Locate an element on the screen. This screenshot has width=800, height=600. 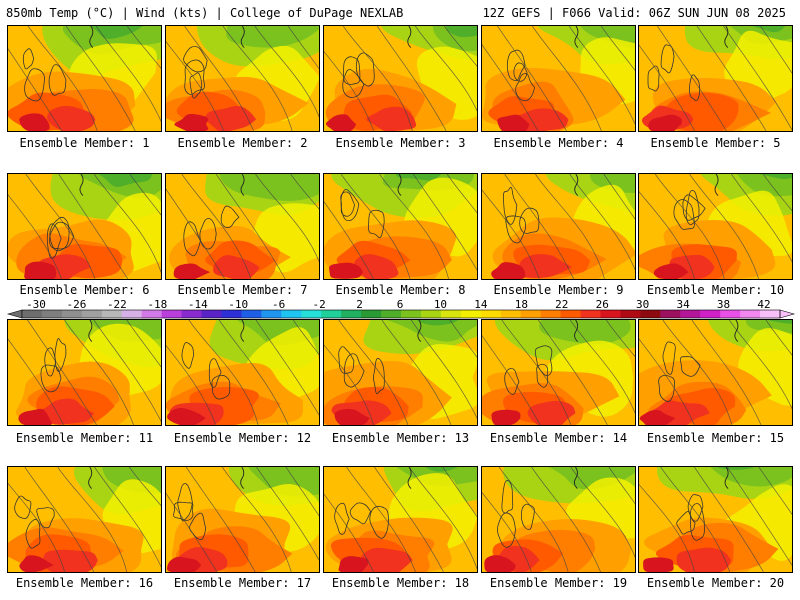
colorbar-tick-label: -22 is located at coordinates (116, 304).